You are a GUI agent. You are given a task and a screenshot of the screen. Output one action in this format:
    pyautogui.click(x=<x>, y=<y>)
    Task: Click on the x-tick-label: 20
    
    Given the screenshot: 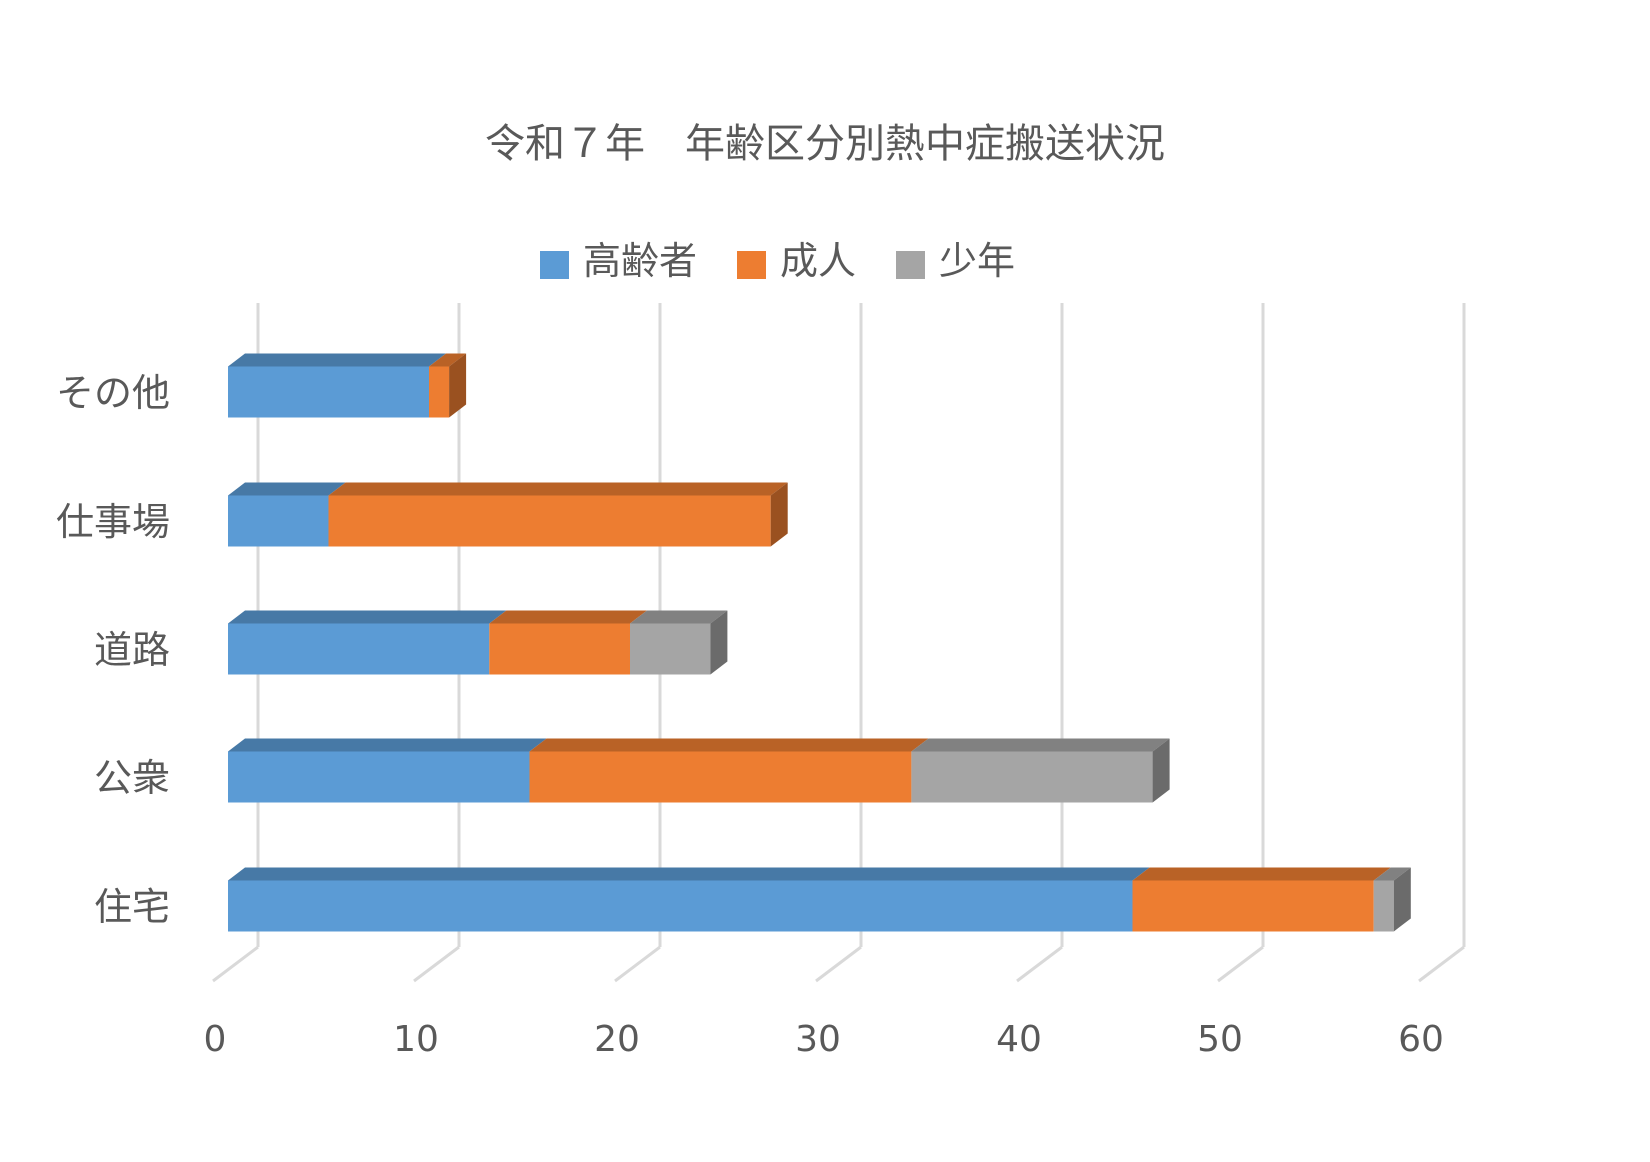 What is the action you would take?
    pyautogui.click(x=617, y=1039)
    